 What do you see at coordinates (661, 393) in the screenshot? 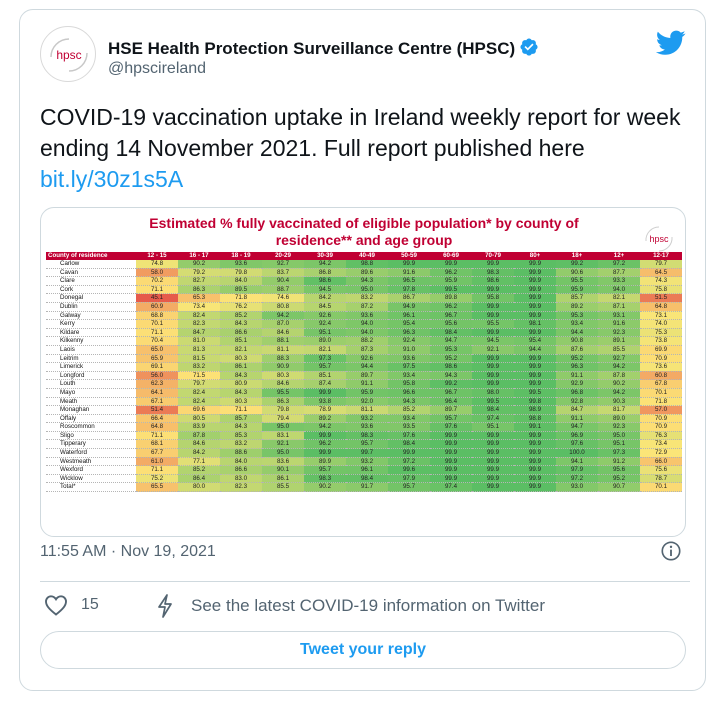
I see `heatmap-cell: 70.1` at bounding box center [661, 393].